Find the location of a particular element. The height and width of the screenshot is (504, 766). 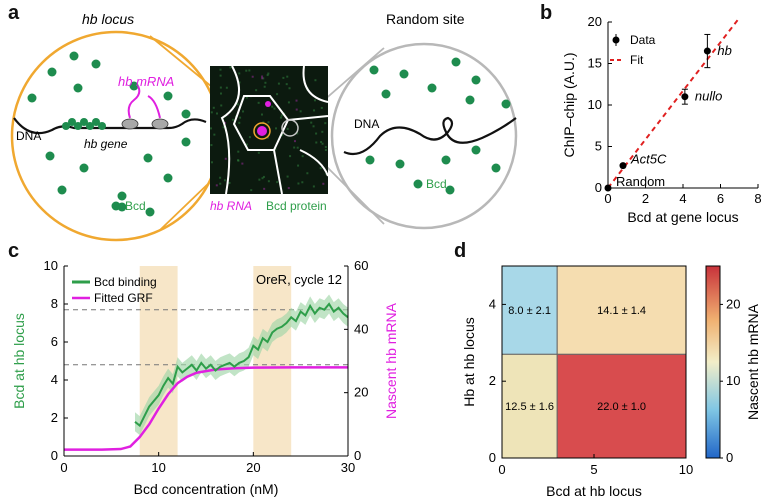

point-label-nullo: nullo is located at coordinates (708, 96).